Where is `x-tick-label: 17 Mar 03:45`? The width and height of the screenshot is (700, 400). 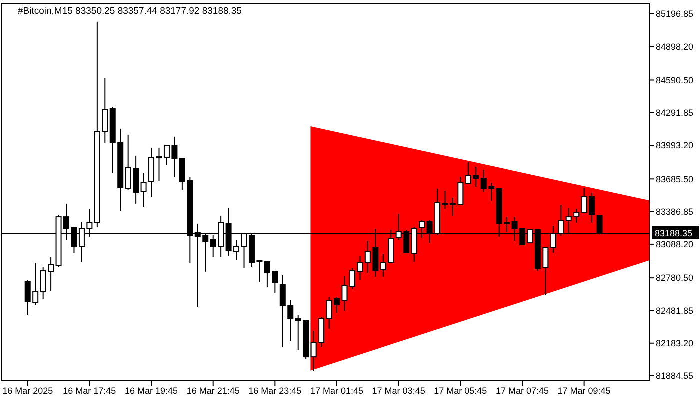
x-tick-label: 17 Mar 03:45 is located at coordinates (399, 391).